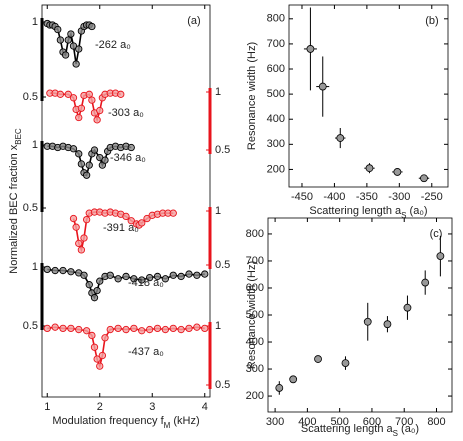  I want to click on panel-label: (b), so click(431, 21).